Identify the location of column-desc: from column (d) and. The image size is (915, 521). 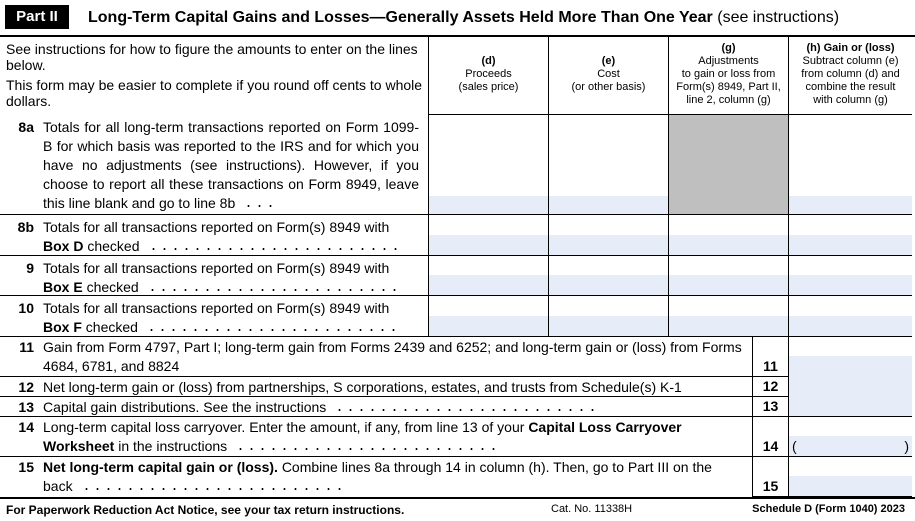
(850, 74).